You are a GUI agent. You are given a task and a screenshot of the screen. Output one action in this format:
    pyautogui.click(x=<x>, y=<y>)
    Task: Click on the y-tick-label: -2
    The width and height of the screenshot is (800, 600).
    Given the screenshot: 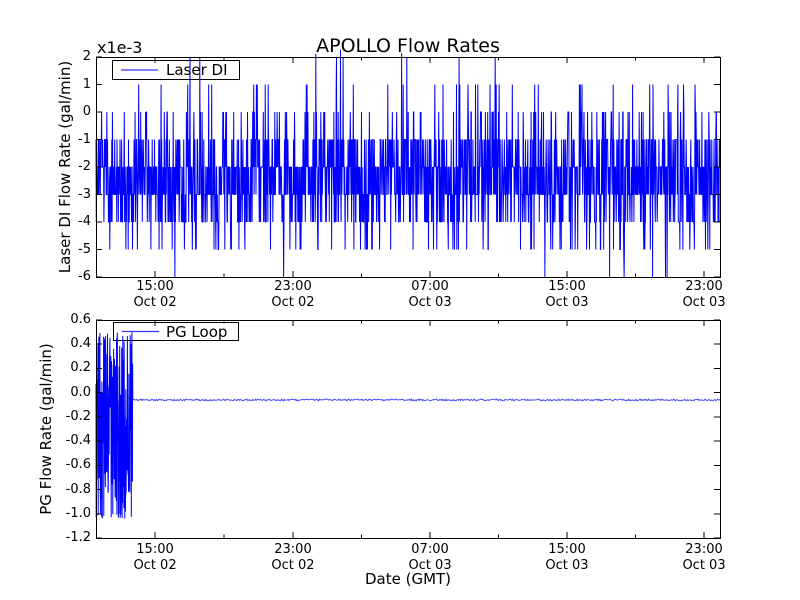 What is the action you would take?
    pyautogui.click(x=84, y=166)
    